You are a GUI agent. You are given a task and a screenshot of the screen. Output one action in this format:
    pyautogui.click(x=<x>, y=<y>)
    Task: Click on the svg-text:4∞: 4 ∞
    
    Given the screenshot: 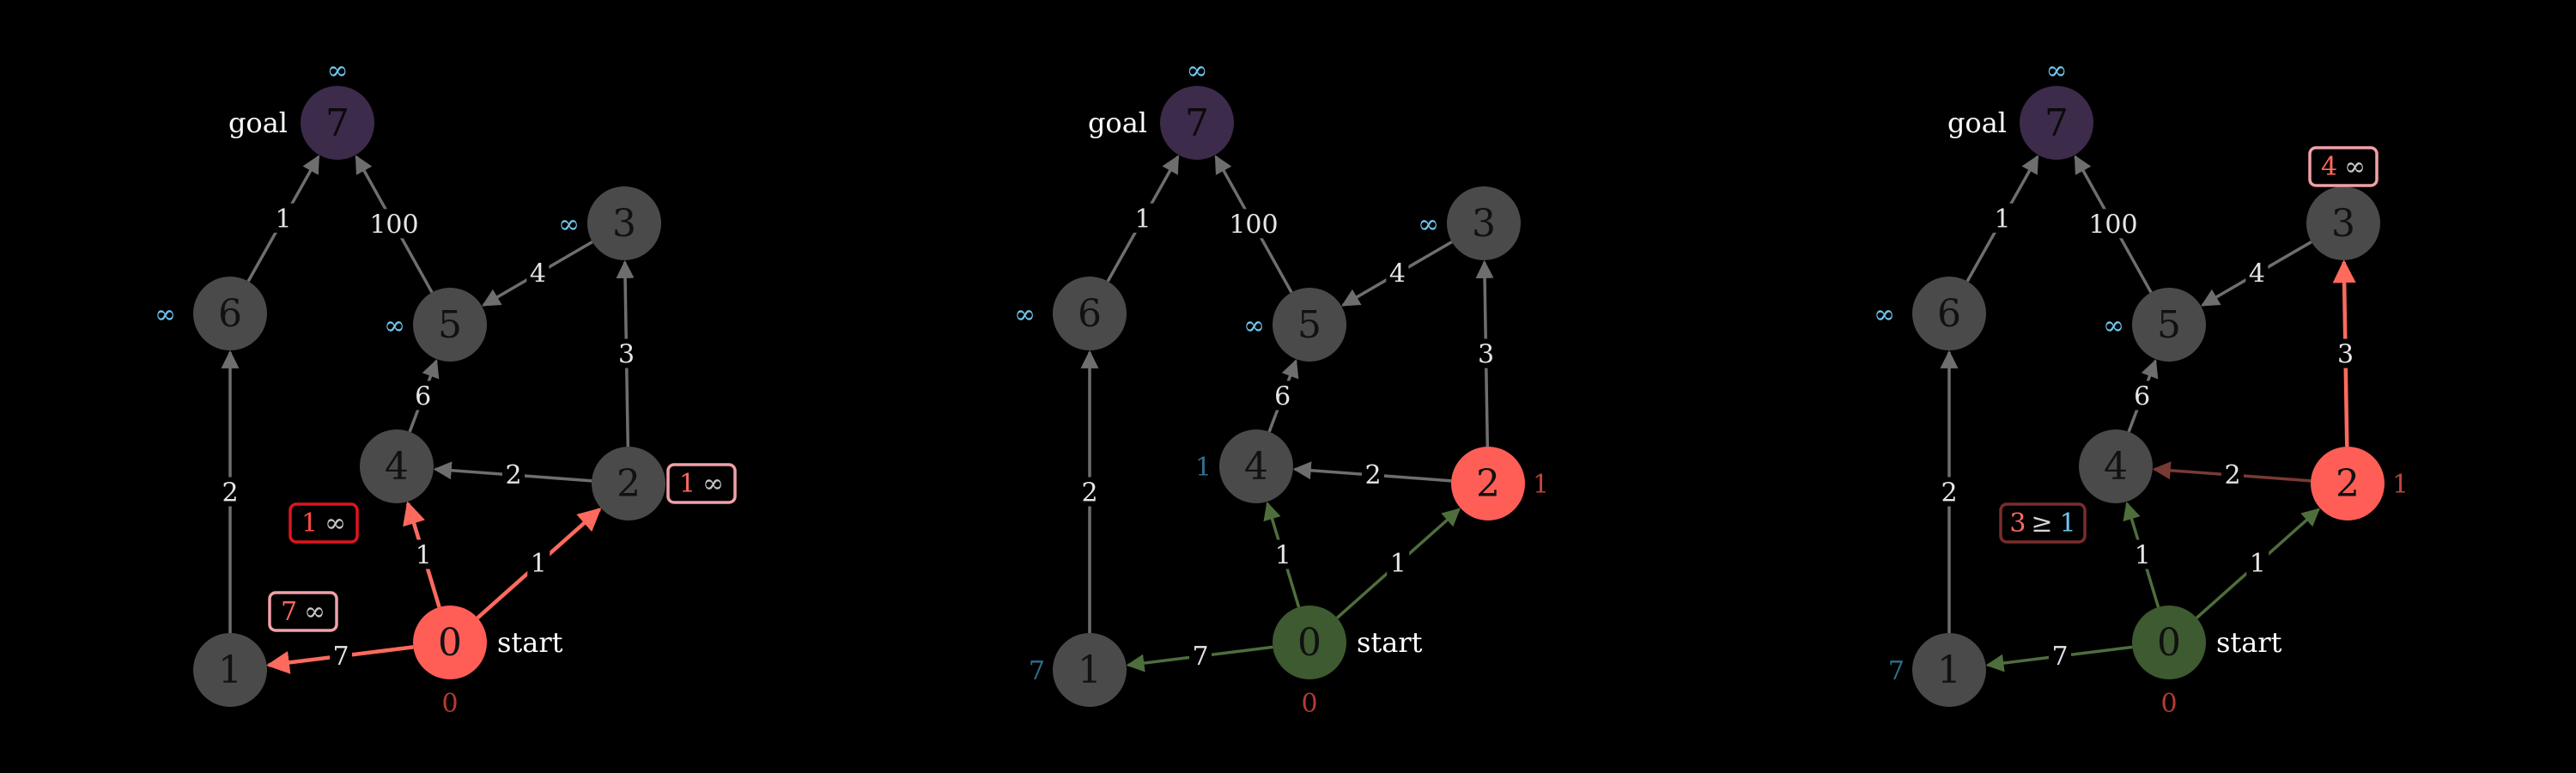 What is the action you would take?
    pyautogui.click(x=2343, y=167)
    